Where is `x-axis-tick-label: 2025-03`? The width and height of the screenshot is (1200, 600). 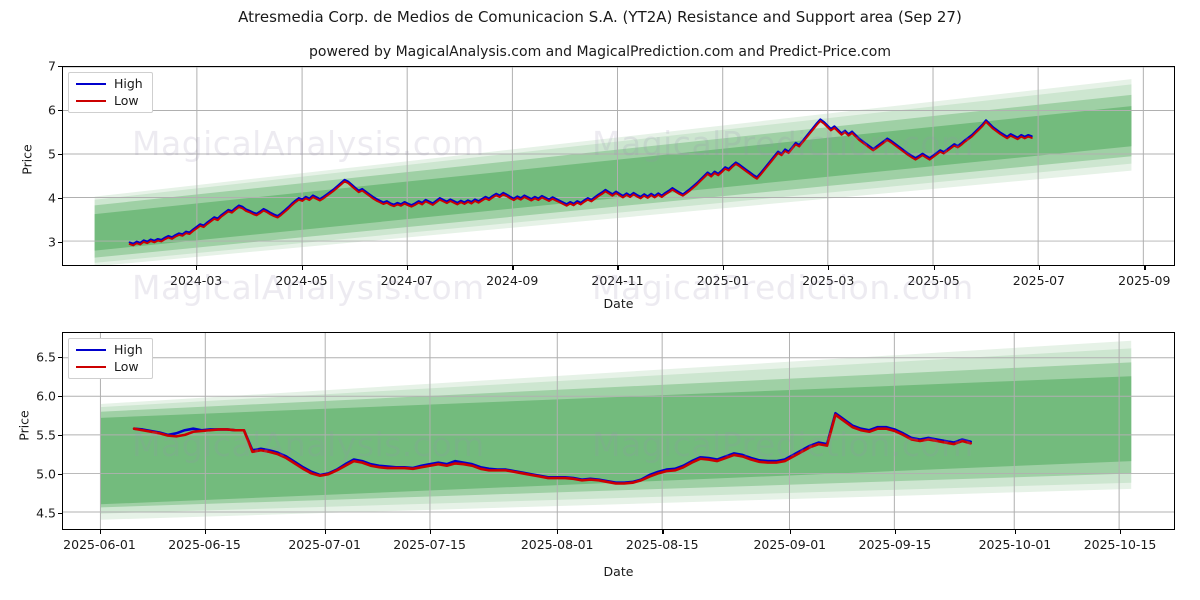 x-axis-tick-label: 2025-03 is located at coordinates (828, 280).